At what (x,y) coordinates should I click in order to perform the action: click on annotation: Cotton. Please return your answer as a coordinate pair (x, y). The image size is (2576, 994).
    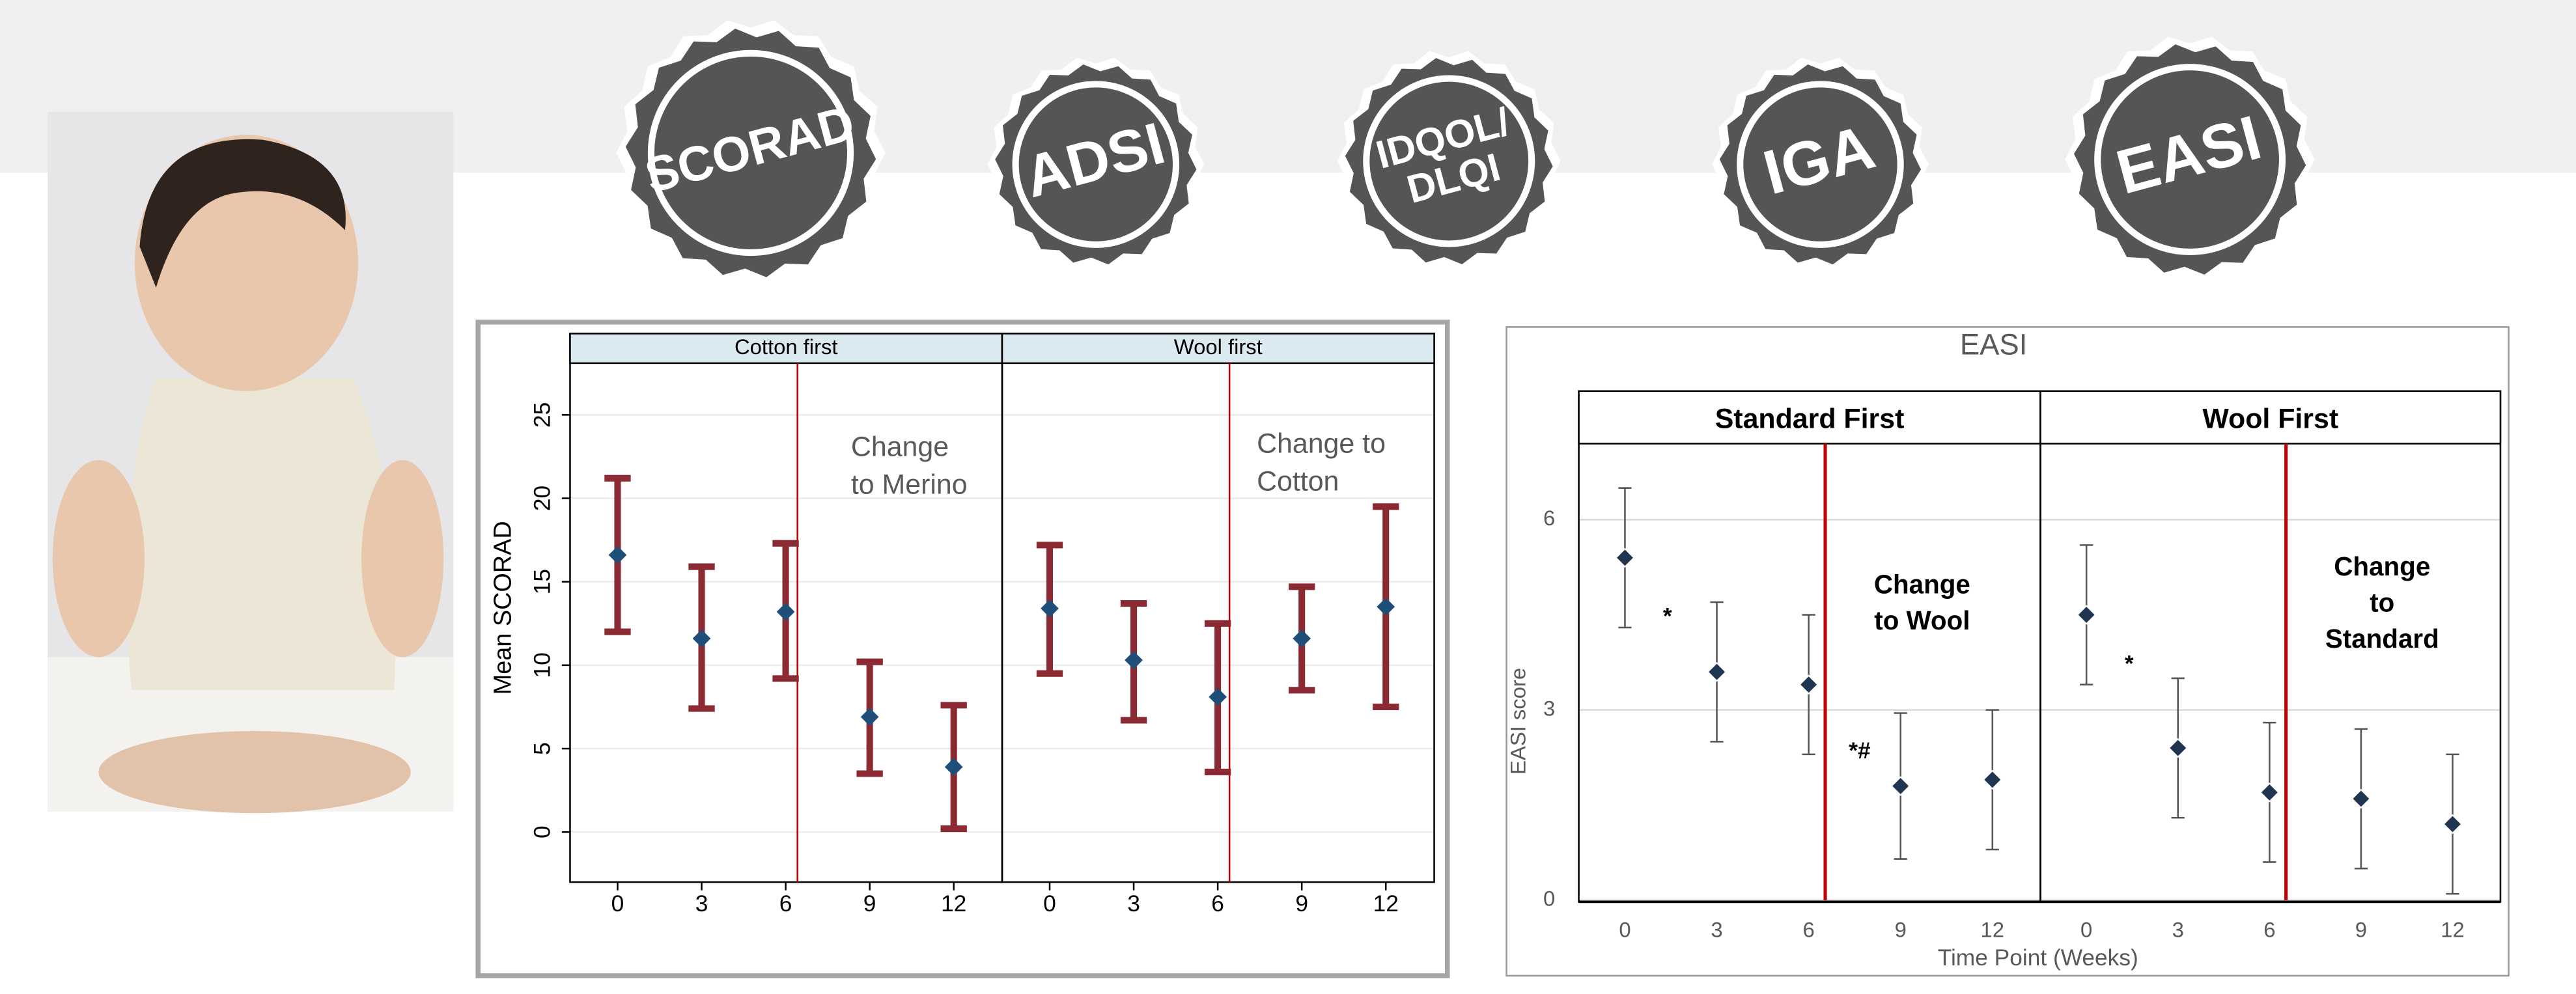
    Looking at the image, I should click on (1298, 481).